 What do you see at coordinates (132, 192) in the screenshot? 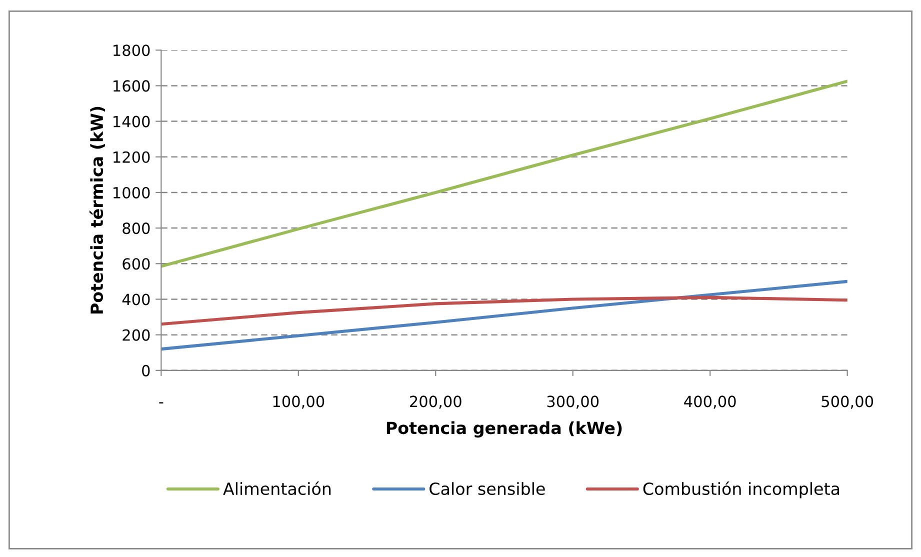
I see `y-tick-label: 1000` at bounding box center [132, 192].